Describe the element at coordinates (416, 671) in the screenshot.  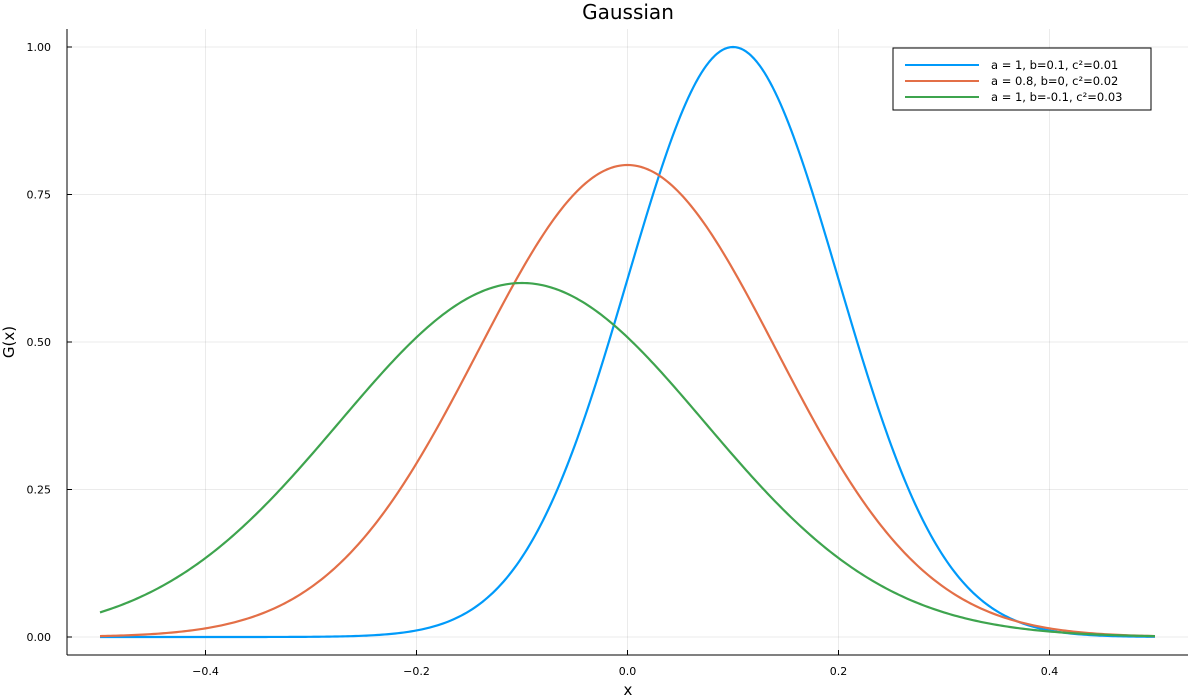
I see `x-tick-label: −0.2` at that location.